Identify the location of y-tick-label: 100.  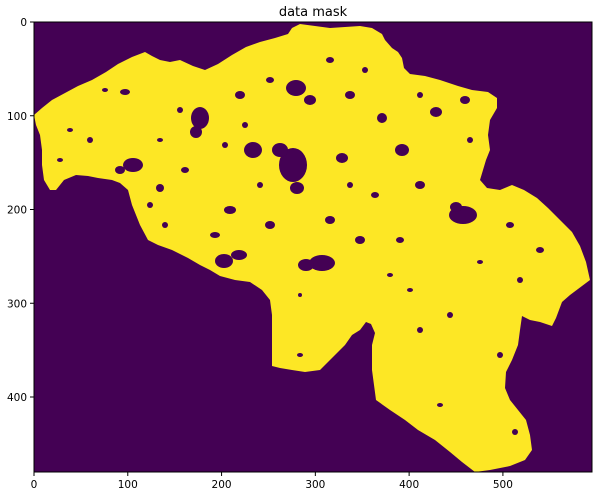
(17, 117).